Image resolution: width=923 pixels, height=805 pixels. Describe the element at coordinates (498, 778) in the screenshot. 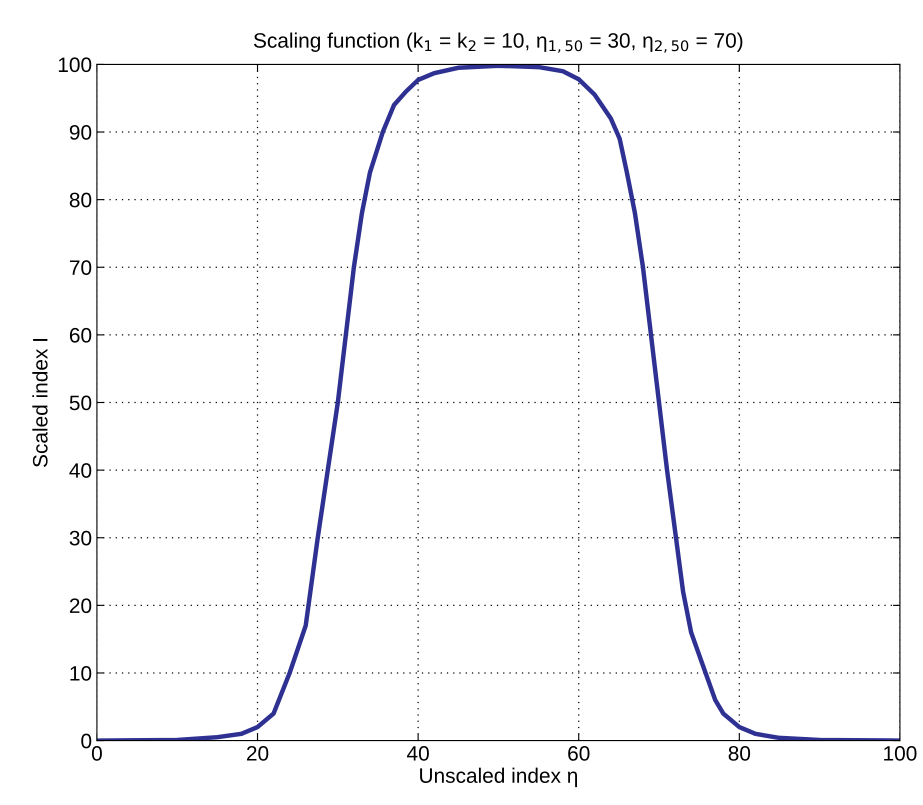

I see `x-axis-title: Unscaled index η` at that location.